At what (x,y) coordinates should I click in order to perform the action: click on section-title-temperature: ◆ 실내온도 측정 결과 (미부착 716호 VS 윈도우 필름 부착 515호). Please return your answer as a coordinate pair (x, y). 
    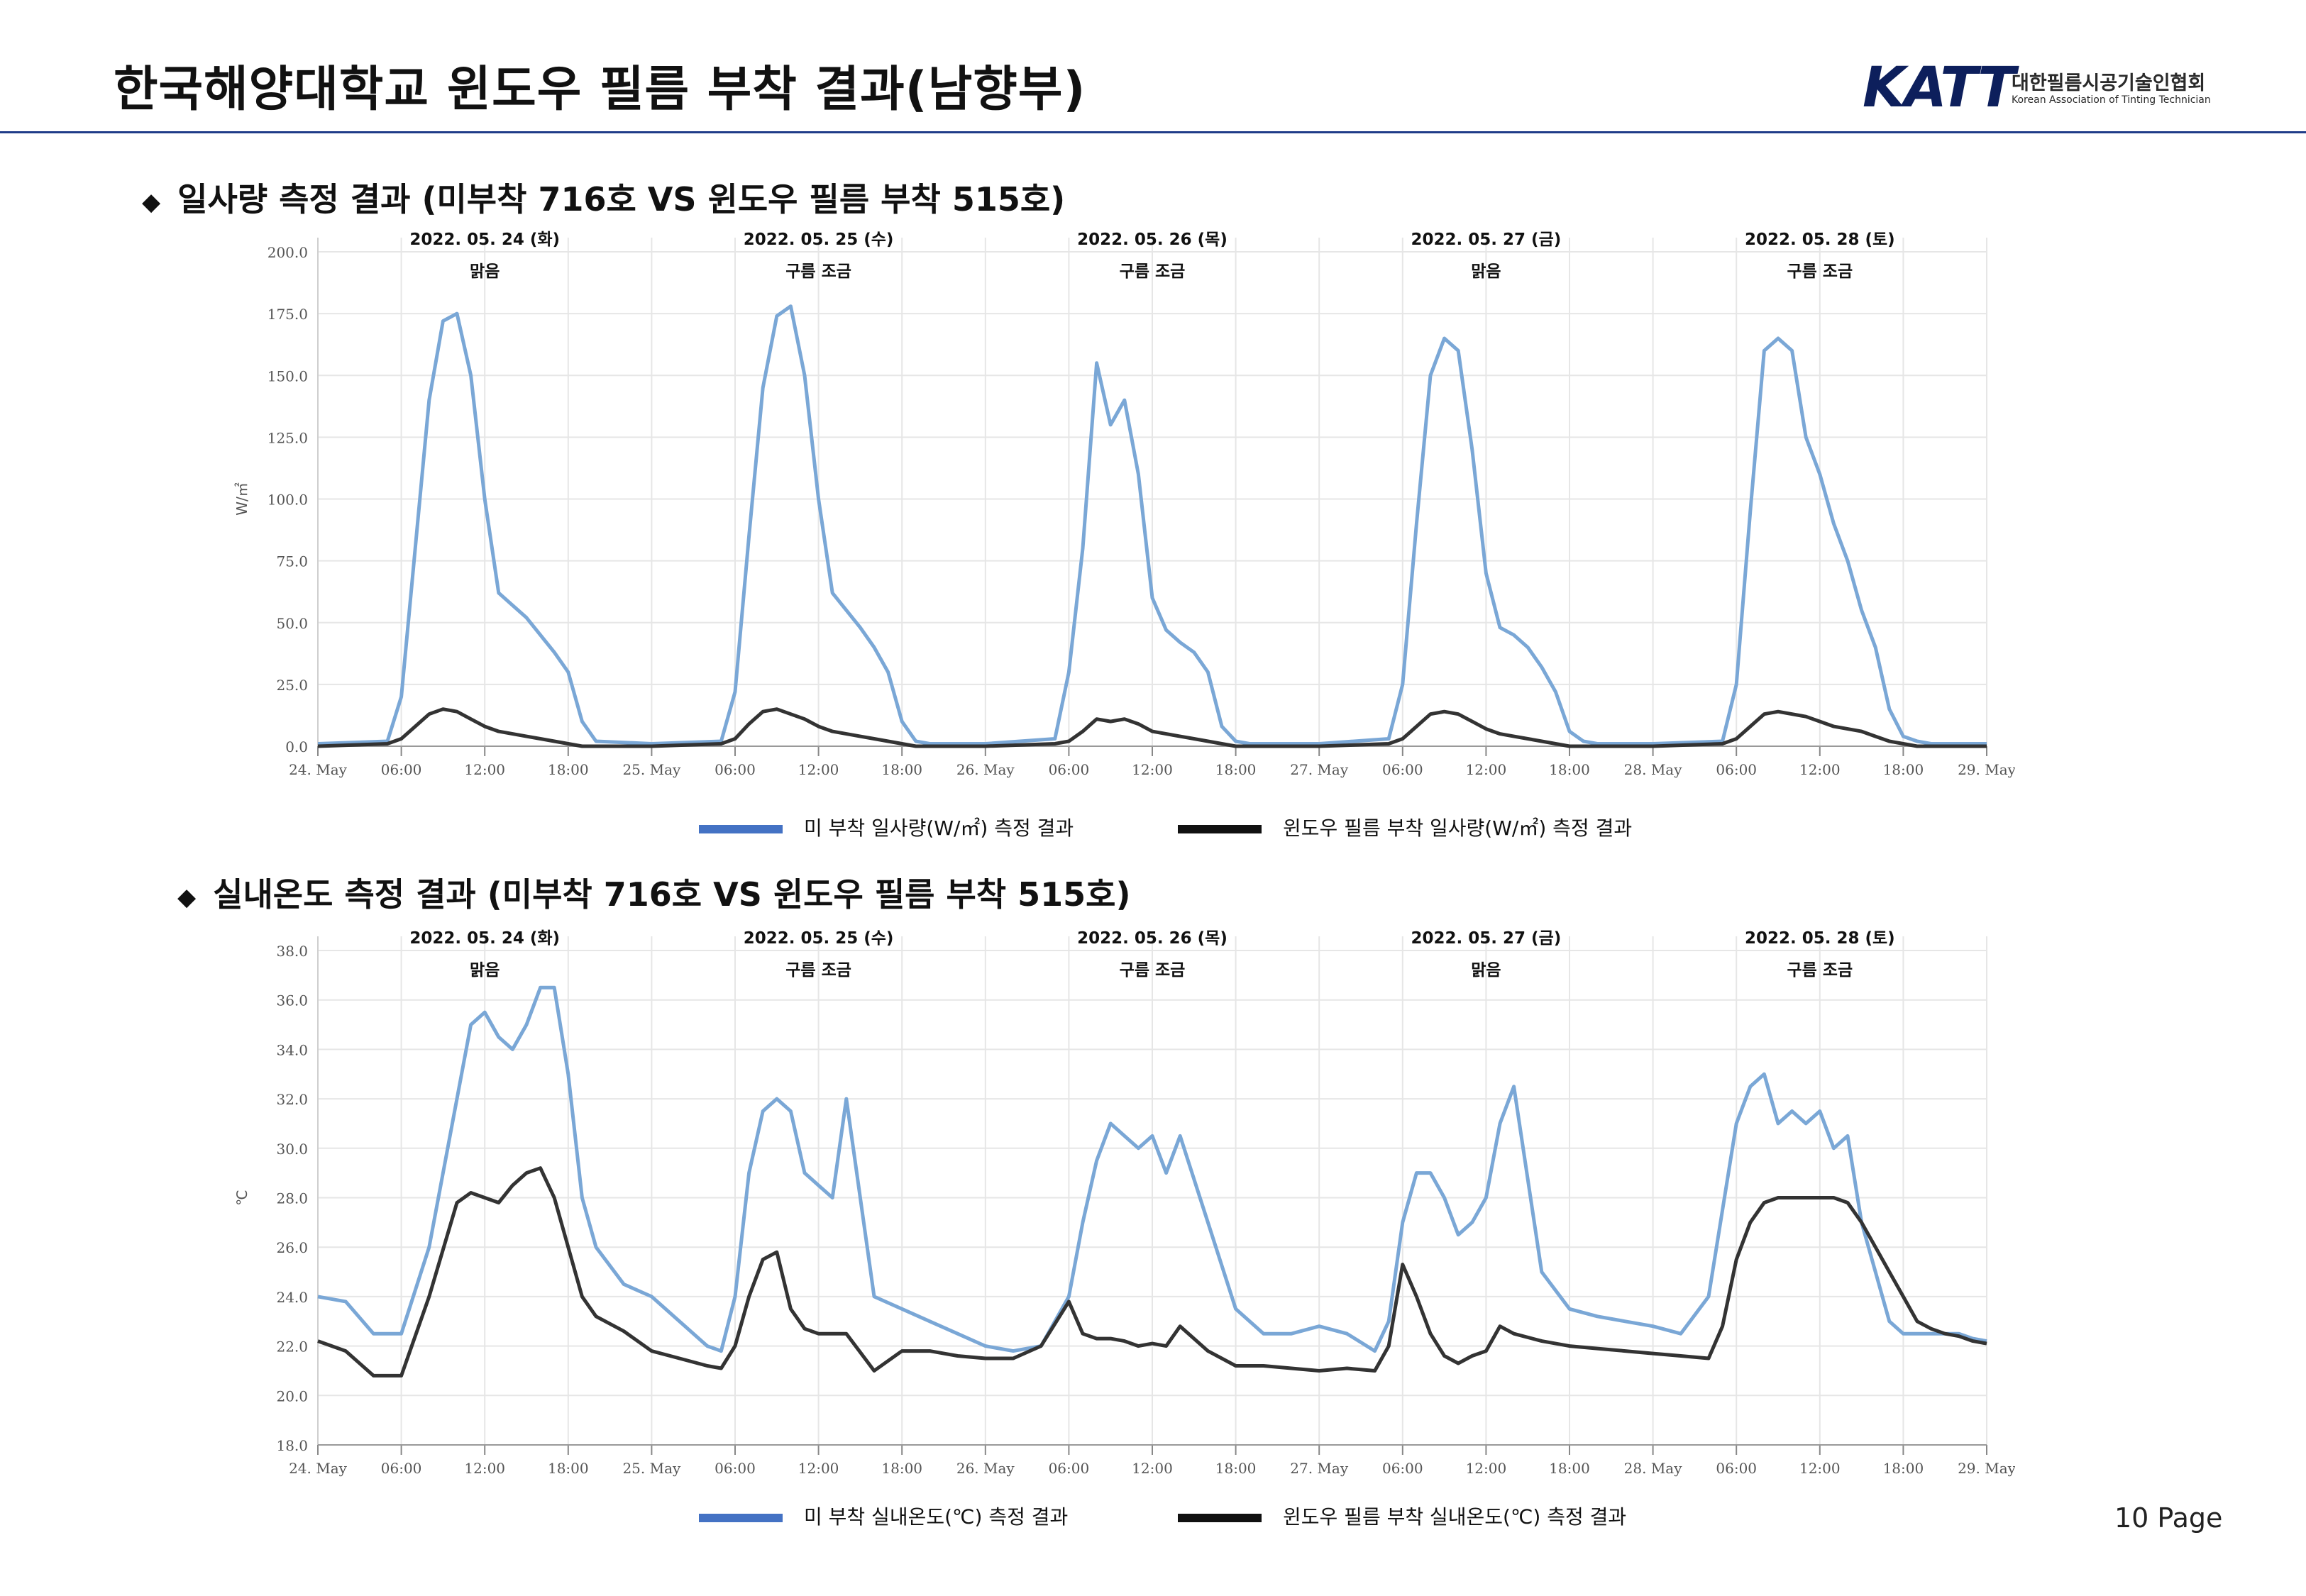
    Looking at the image, I should click on (654, 892).